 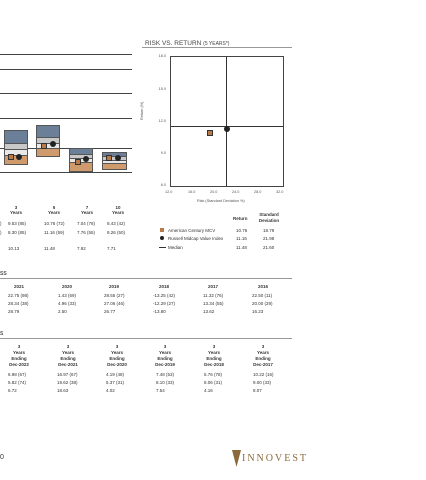 I want to click on roll-cell-1-2: 5.37 (31), so click(x=115, y=382).